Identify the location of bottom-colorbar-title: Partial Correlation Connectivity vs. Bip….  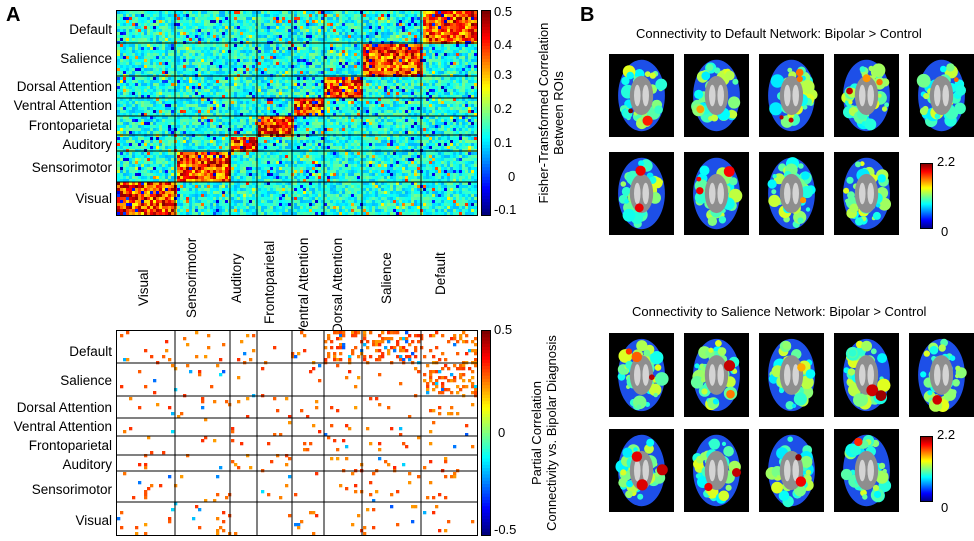
(545, 433).